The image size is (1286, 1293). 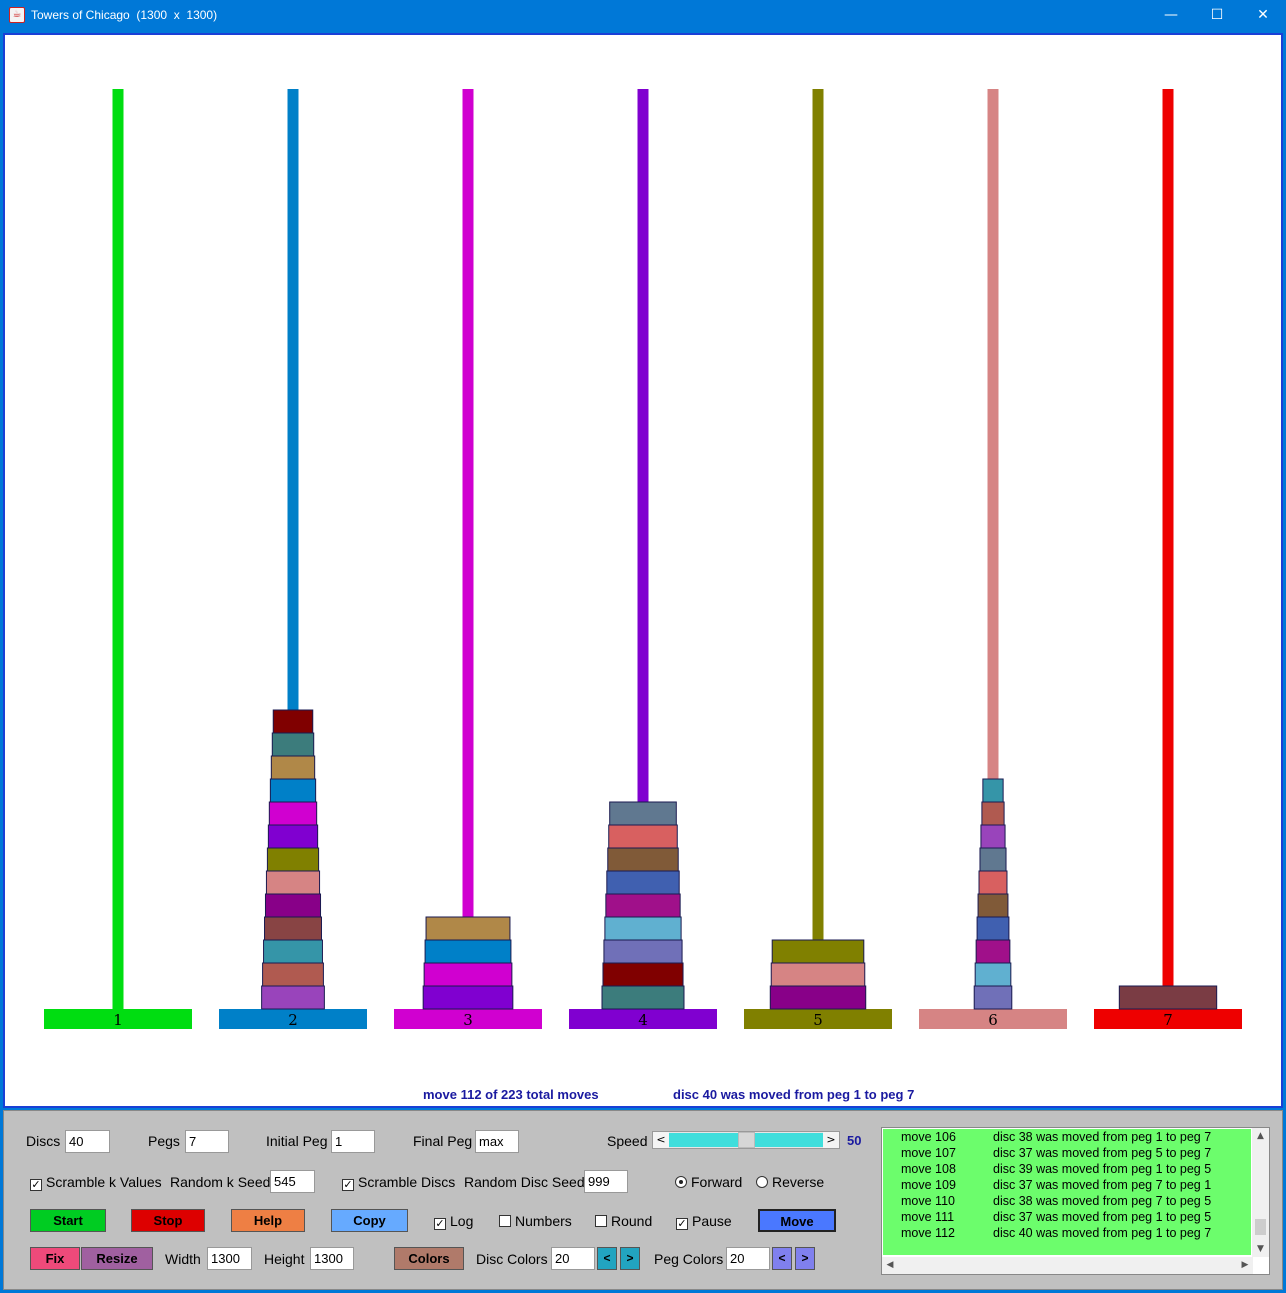 What do you see at coordinates (284, 1259) in the screenshot?
I see `height-label: Height` at bounding box center [284, 1259].